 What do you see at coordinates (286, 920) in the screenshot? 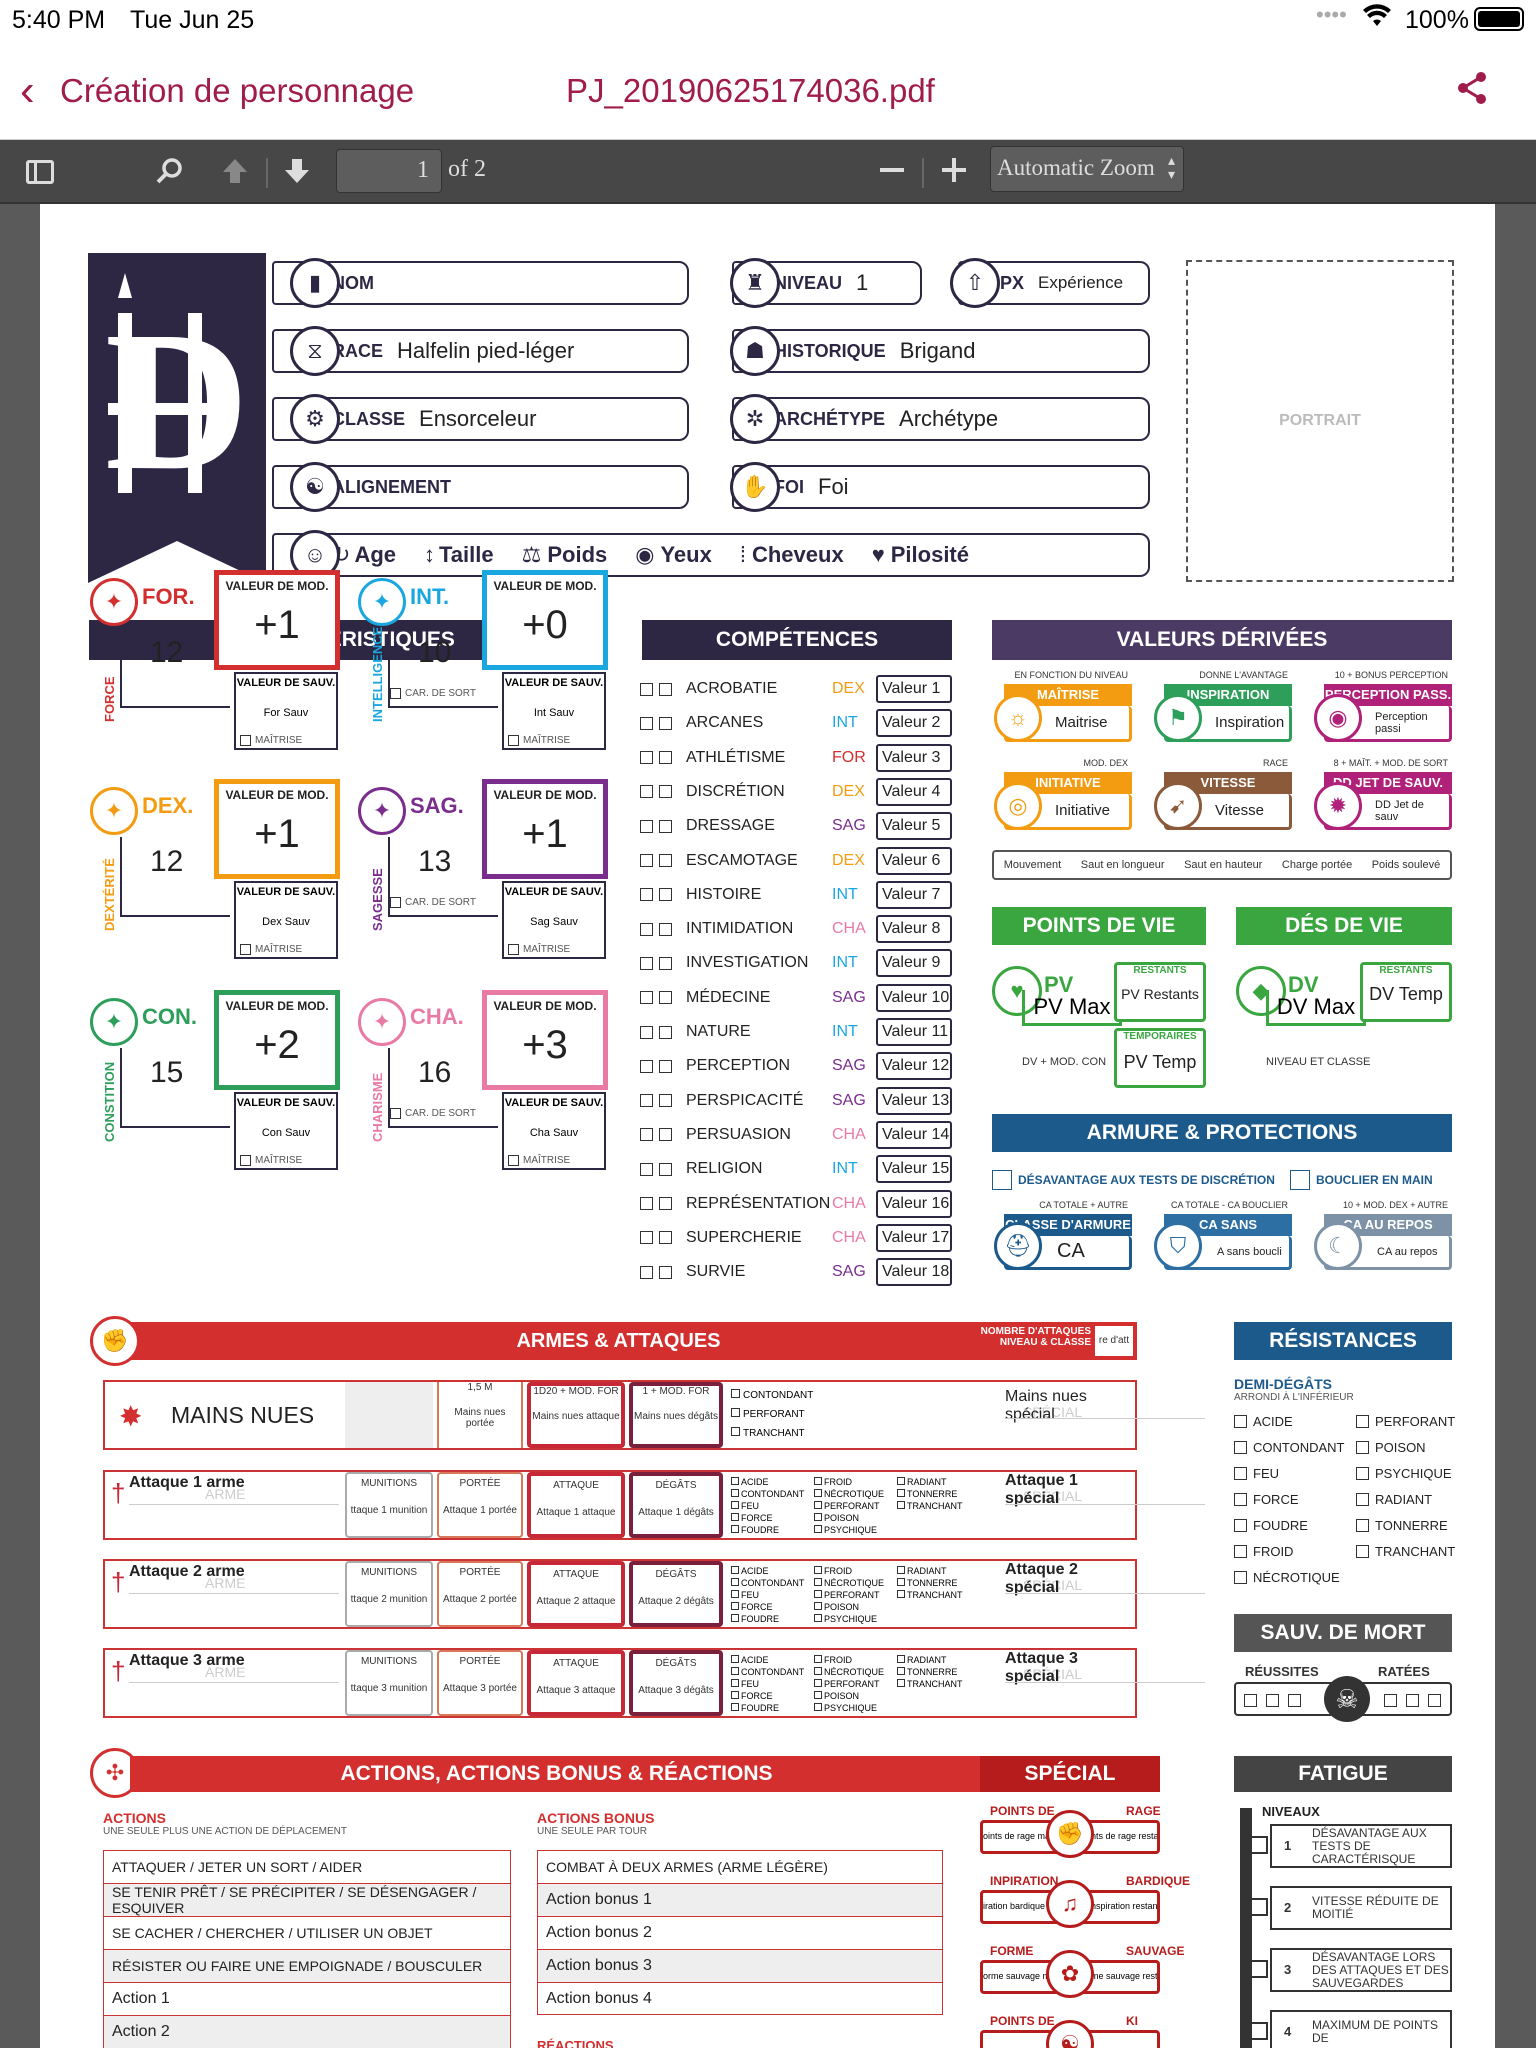
I see `save-box: VALEUR DE SAUV. Dex Sauv MAÎTRISE` at bounding box center [286, 920].